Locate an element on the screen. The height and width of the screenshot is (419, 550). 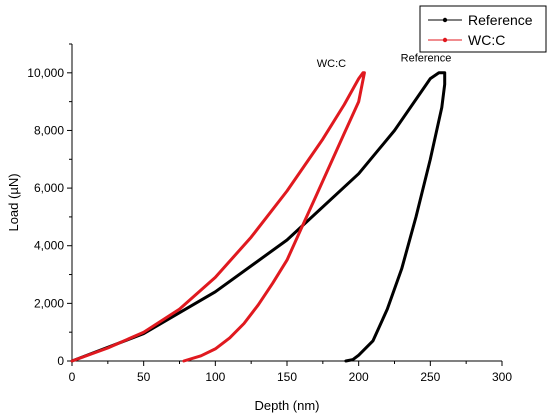
legend-box is located at coordinates (483, 29).